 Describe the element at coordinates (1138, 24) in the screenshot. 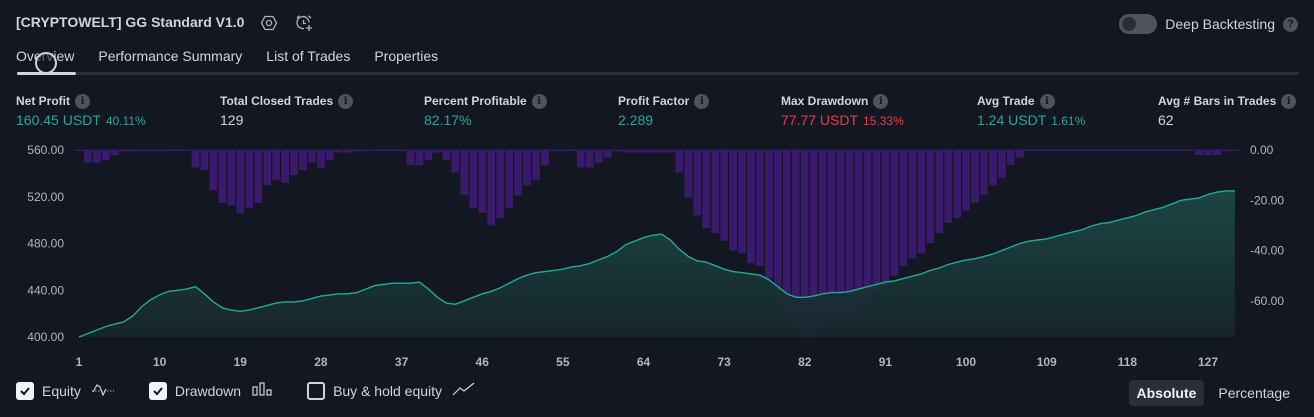

I see `deep-backtesting-toggle` at that location.